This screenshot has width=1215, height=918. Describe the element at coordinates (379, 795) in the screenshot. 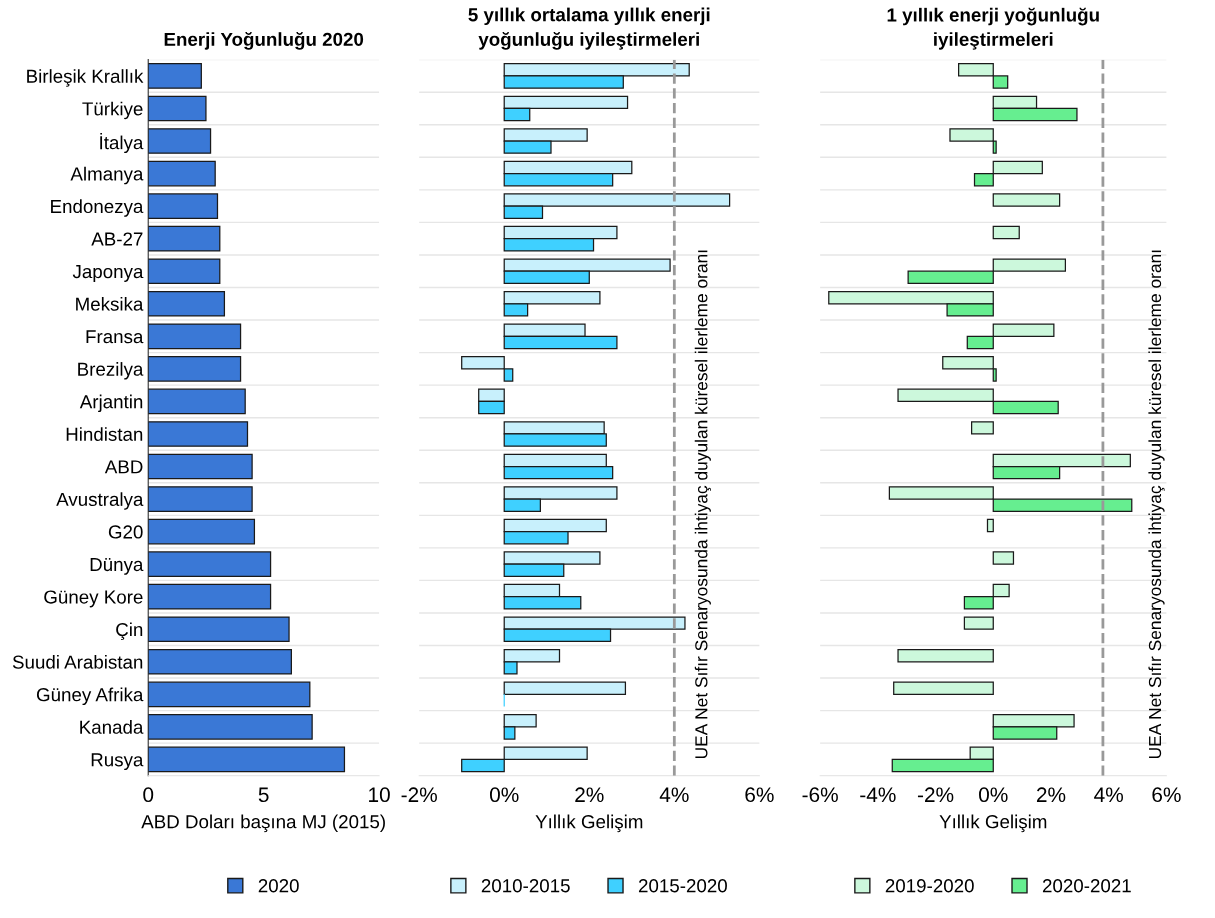

I see `x-tick-label: 10` at that location.